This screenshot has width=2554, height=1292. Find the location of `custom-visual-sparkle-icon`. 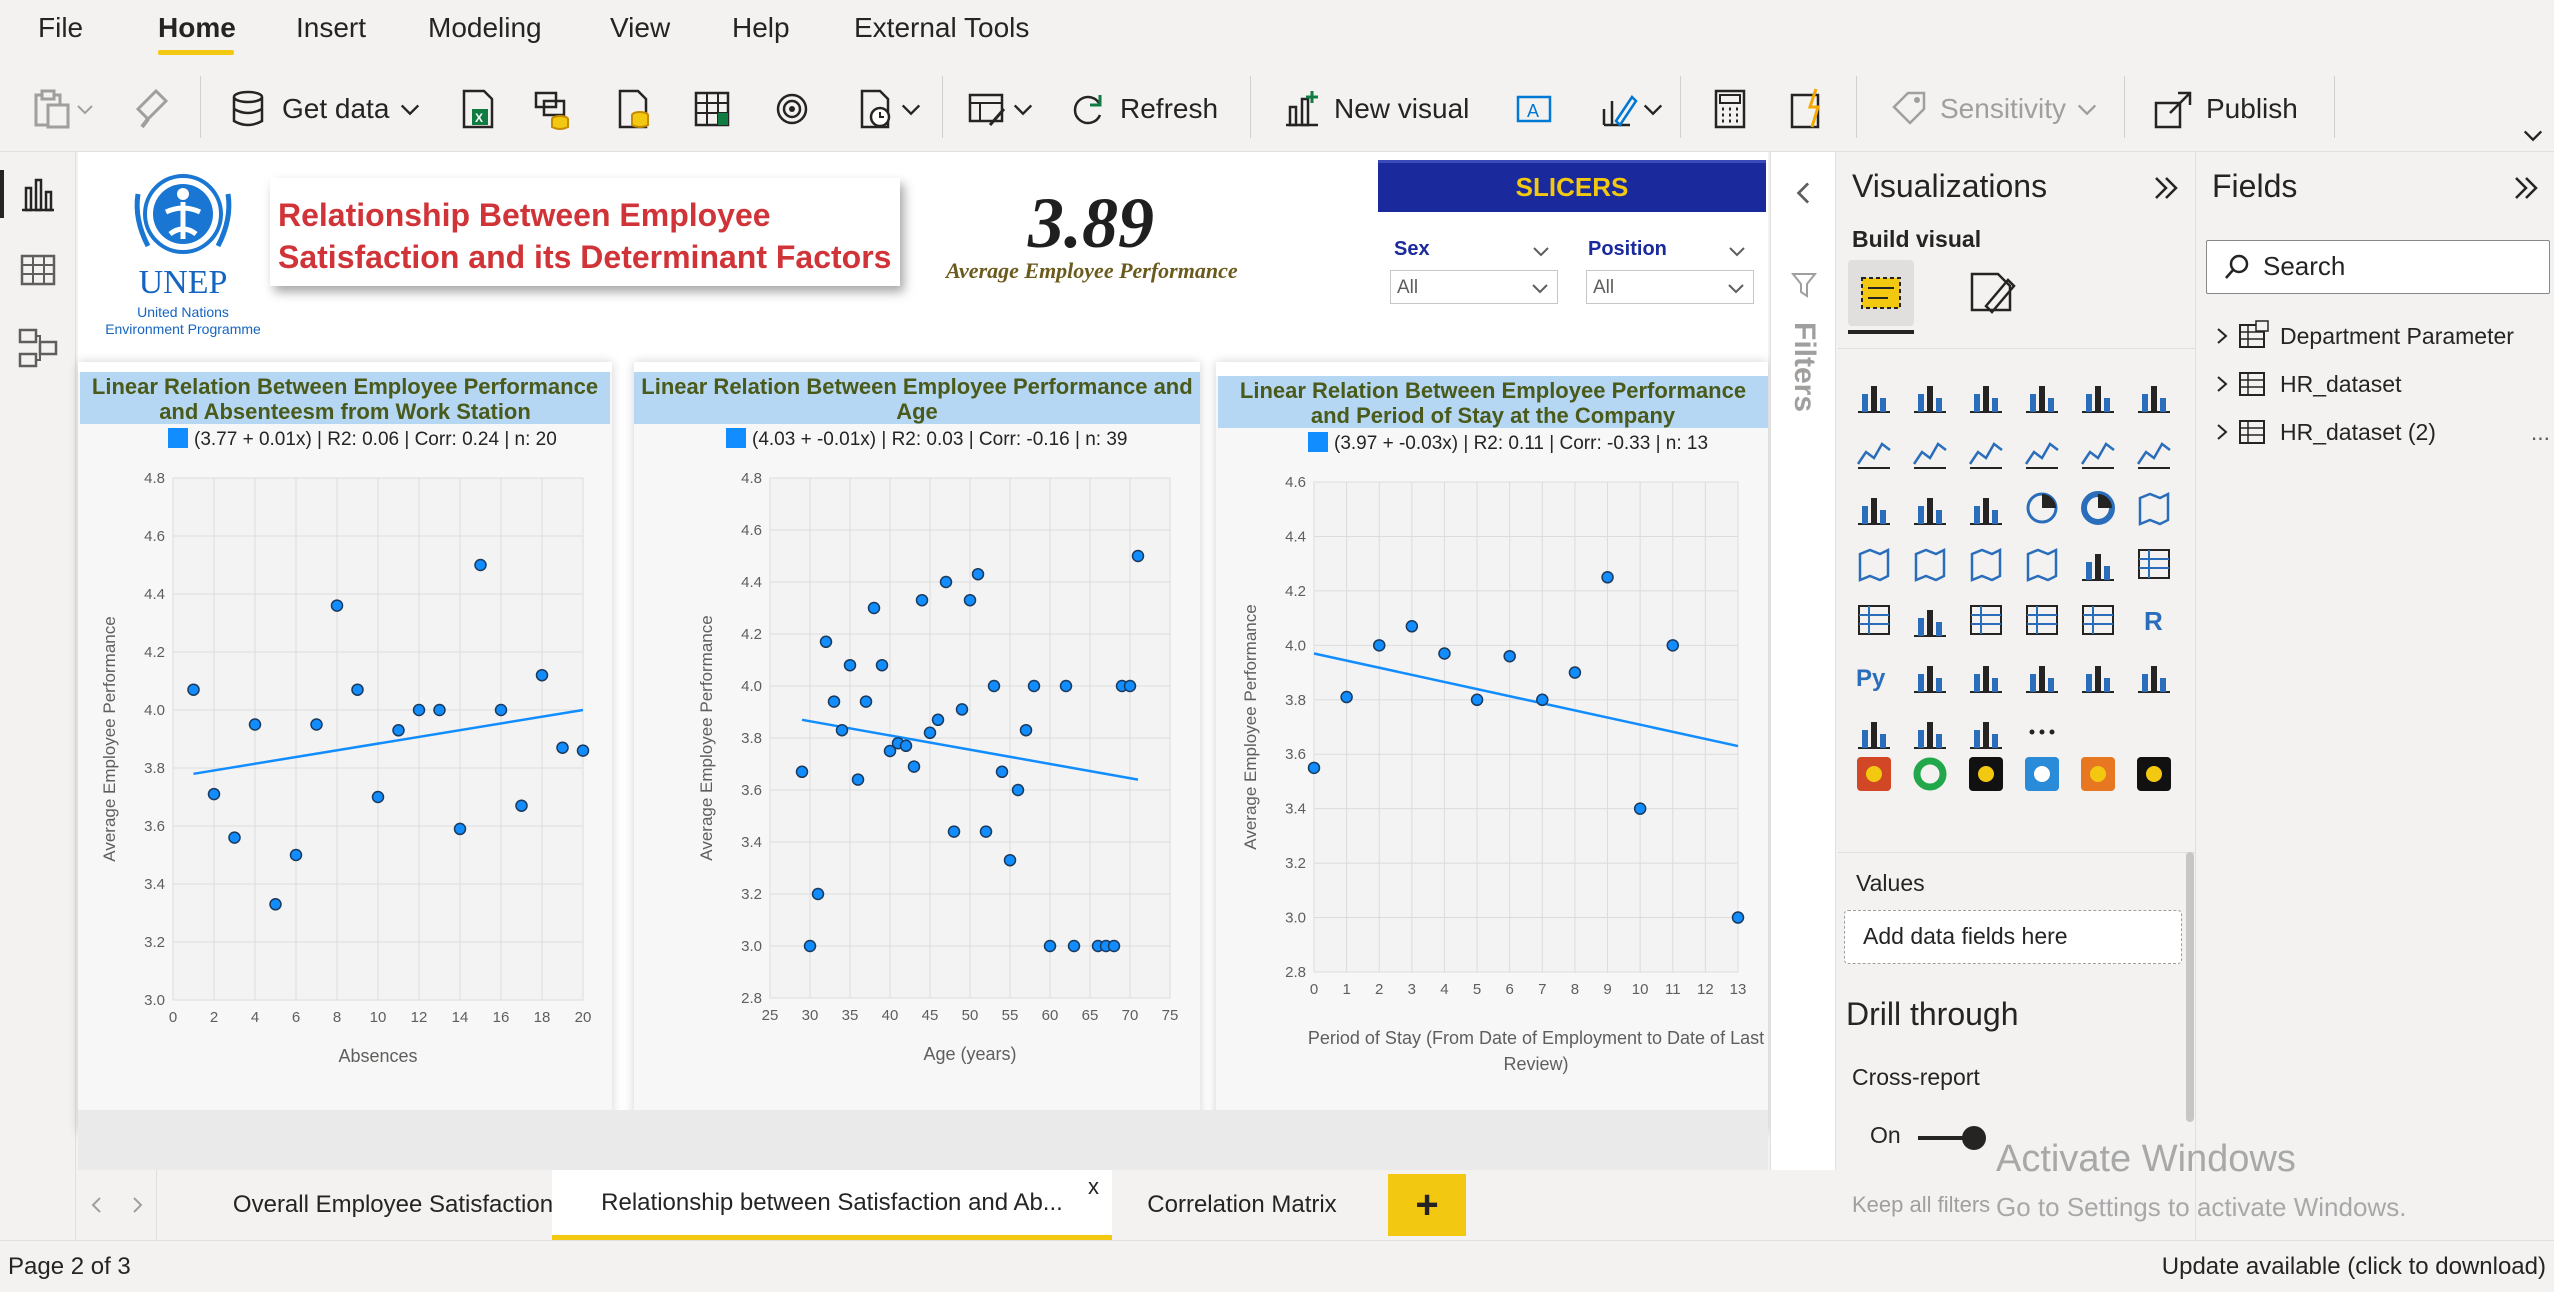

custom-visual-sparkle-icon is located at coordinates (2042, 774).